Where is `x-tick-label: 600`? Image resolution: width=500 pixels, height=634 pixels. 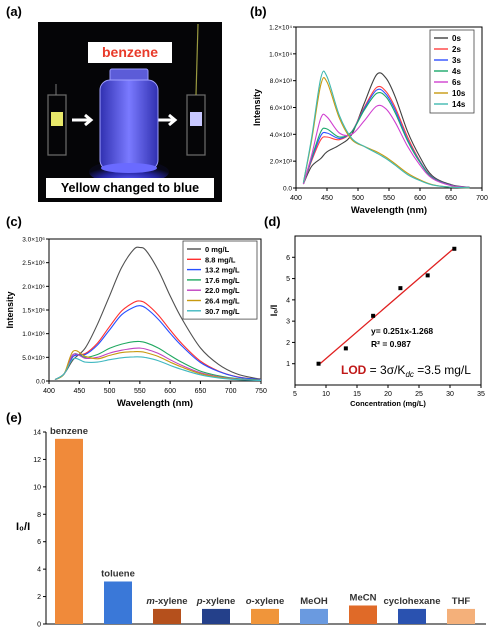 x-tick-label: 600 is located at coordinates (420, 198).